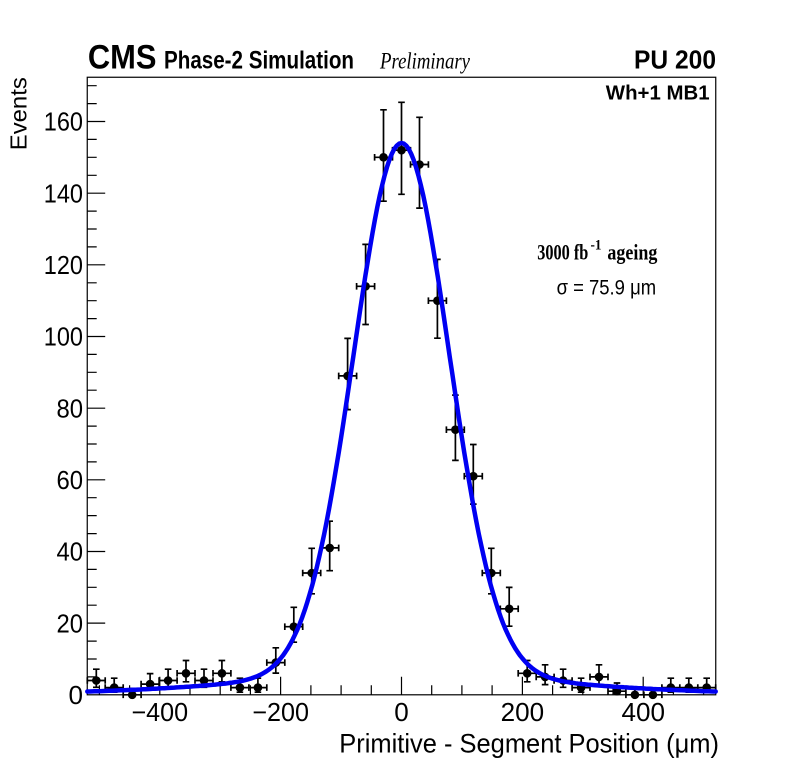 This screenshot has height=772, width=796. I want to click on svg-text: 40, so click(70, 552).